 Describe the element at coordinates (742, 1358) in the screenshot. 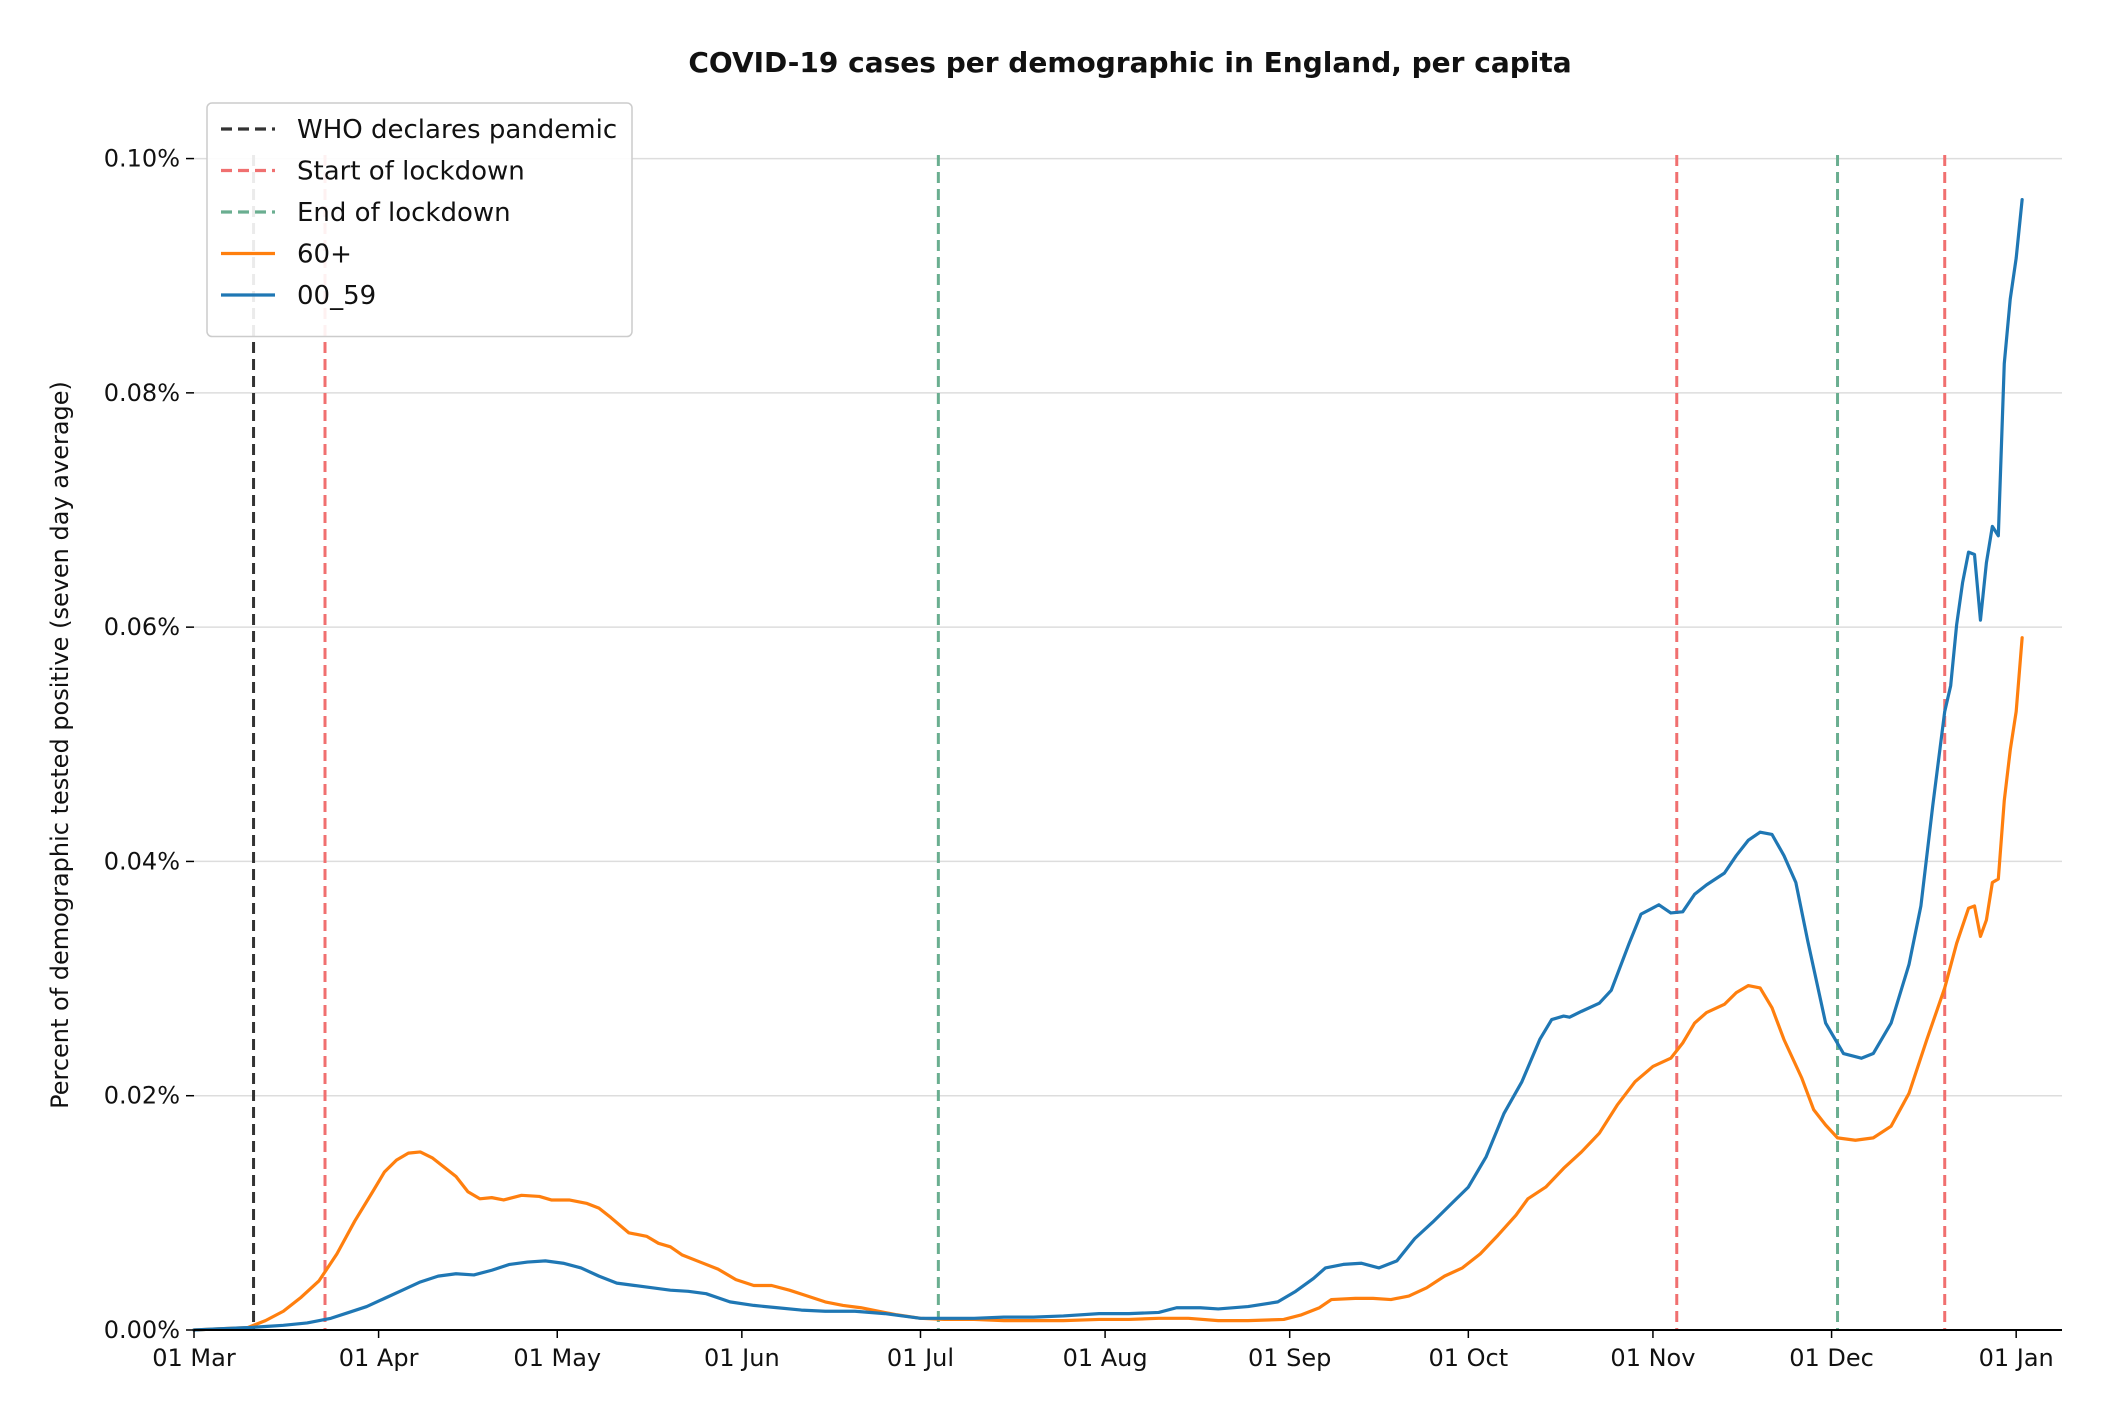

I see `x-tick-label: 01 Jun` at that location.